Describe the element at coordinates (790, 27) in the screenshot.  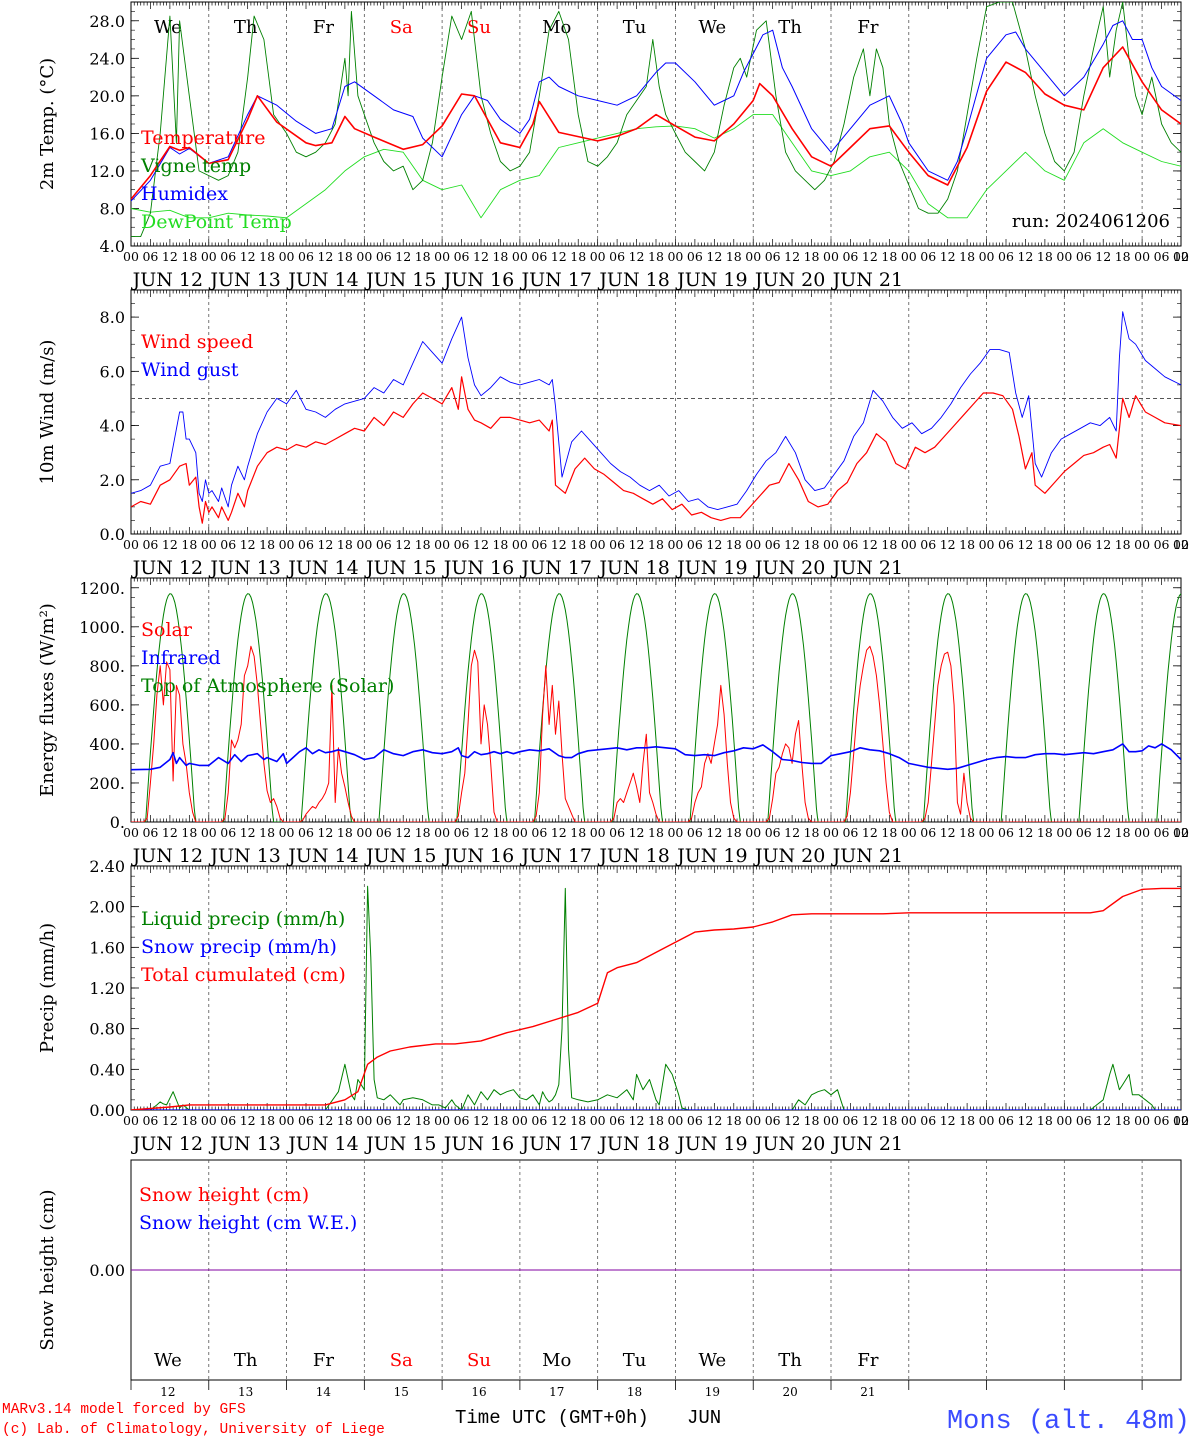
I see `temperature-weekday-label: Th` at that location.